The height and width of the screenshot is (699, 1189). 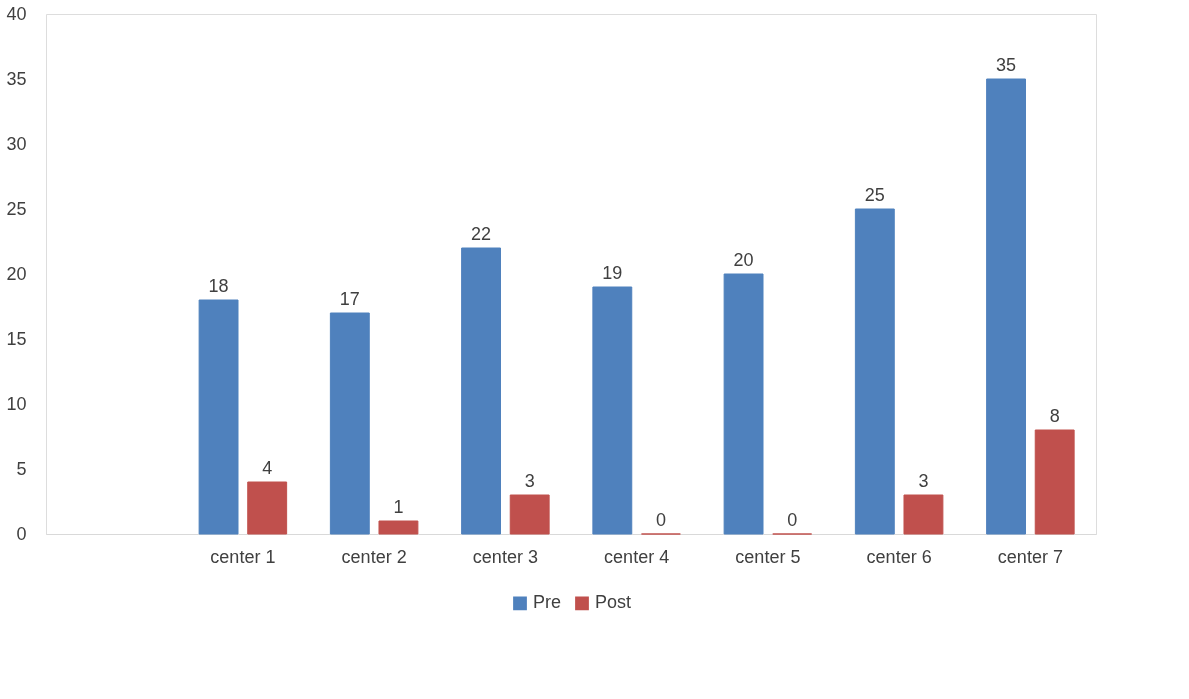 What do you see at coordinates (16, 78) in the screenshot?
I see `y-tick-label: 35` at bounding box center [16, 78].